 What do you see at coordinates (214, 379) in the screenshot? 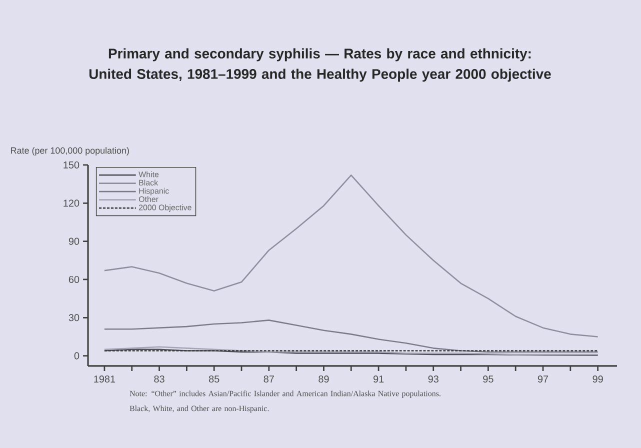
I see `x-tick-label: 85` at bounding box center [214, 379].